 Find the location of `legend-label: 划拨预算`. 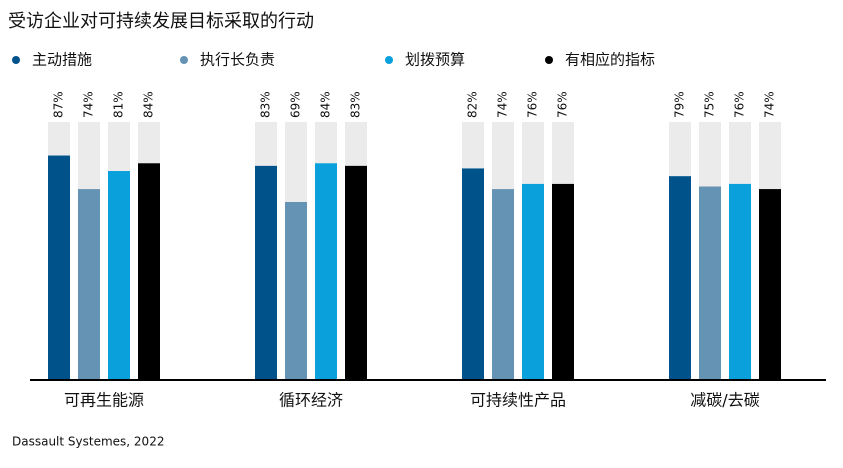

legend-label: 划拨预算 is located at coordinates (435, 60).